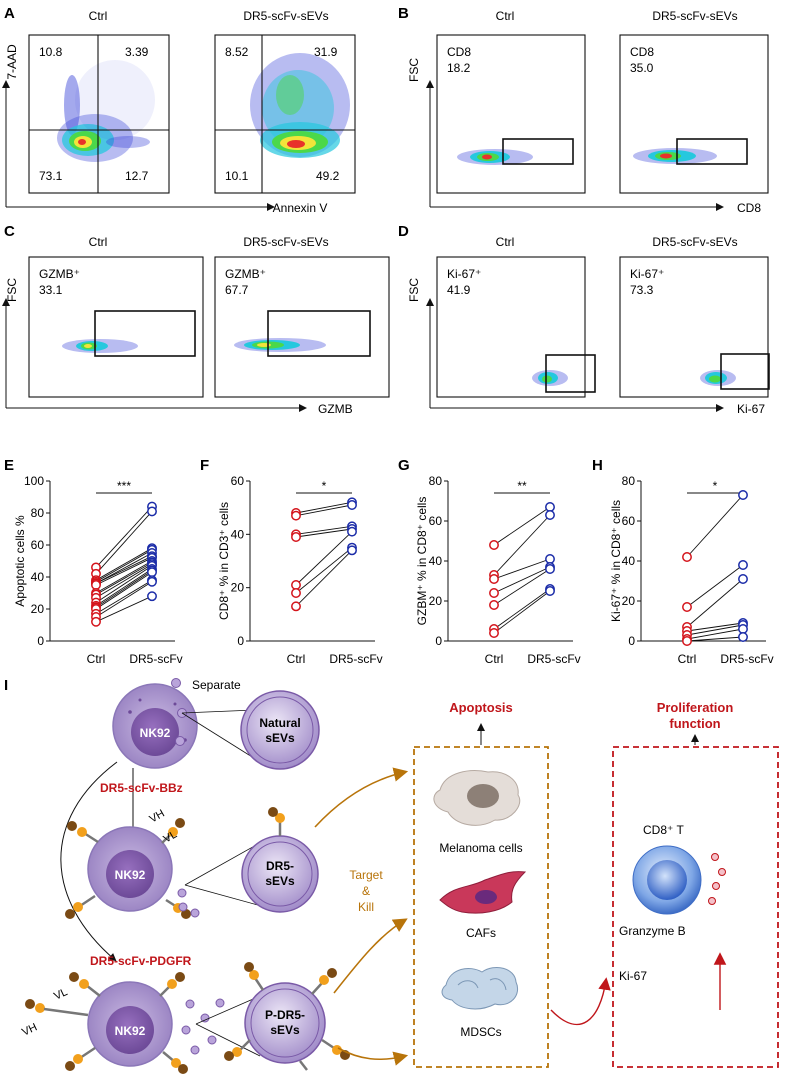 The height and width of the screenshot is (1074, 785). I want to click on cd8-t-cell-icon, so click(667, 880).